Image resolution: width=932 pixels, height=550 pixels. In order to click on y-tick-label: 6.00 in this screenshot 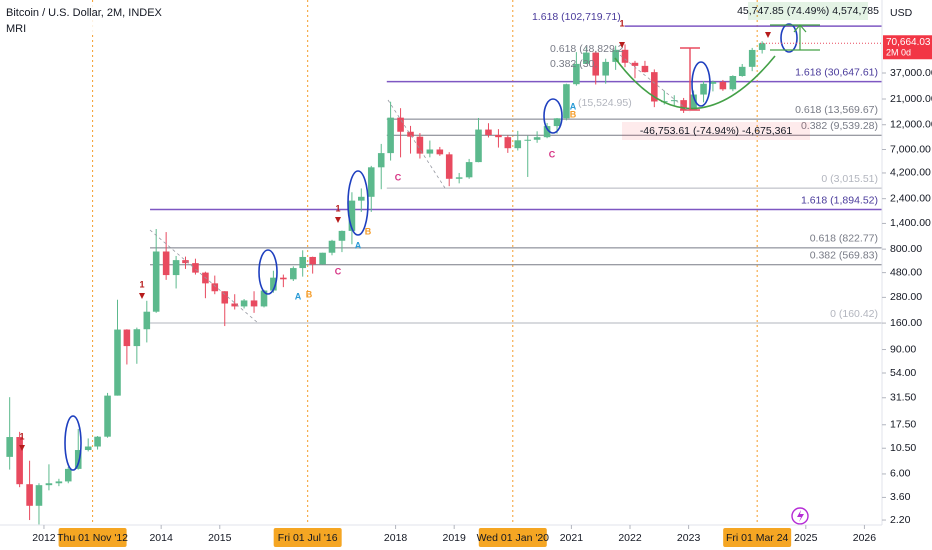, I will do `click(900, 474)`.